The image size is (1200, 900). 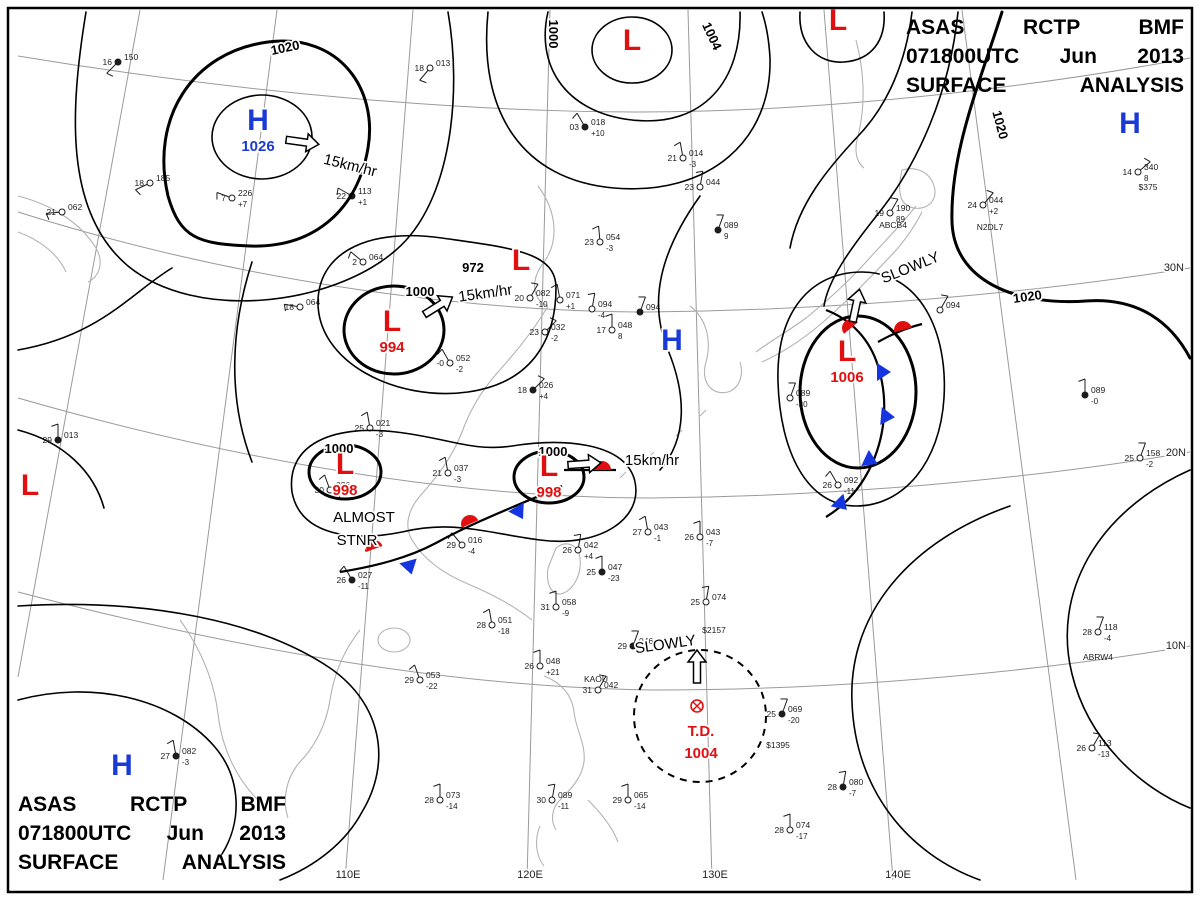 I want to click on meridian-line, so click(x=700, y=445).